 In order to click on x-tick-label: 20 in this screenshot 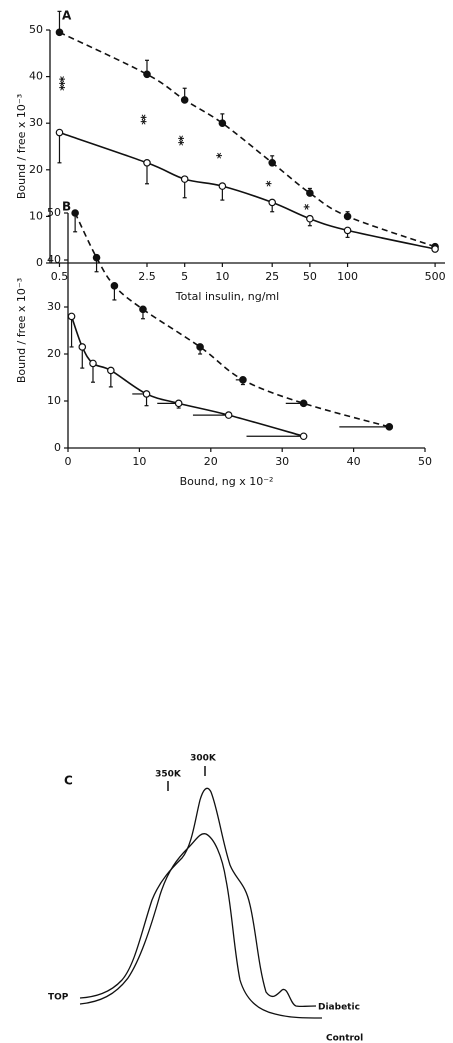, I will do `click(211, 461)`.